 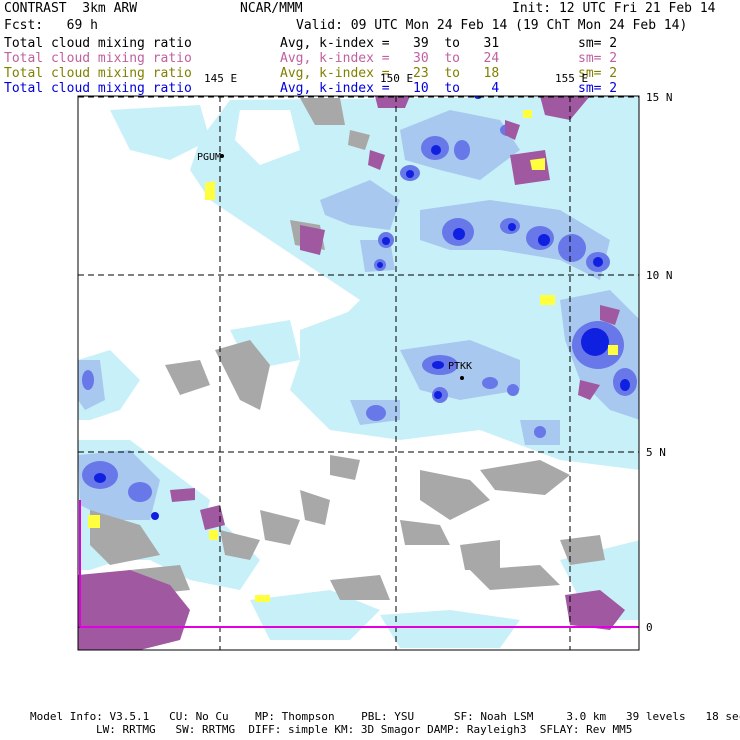 I want to click on field-legend-4-stat: Avg, k-index = 10 to 4, so click(x=390, y=88).